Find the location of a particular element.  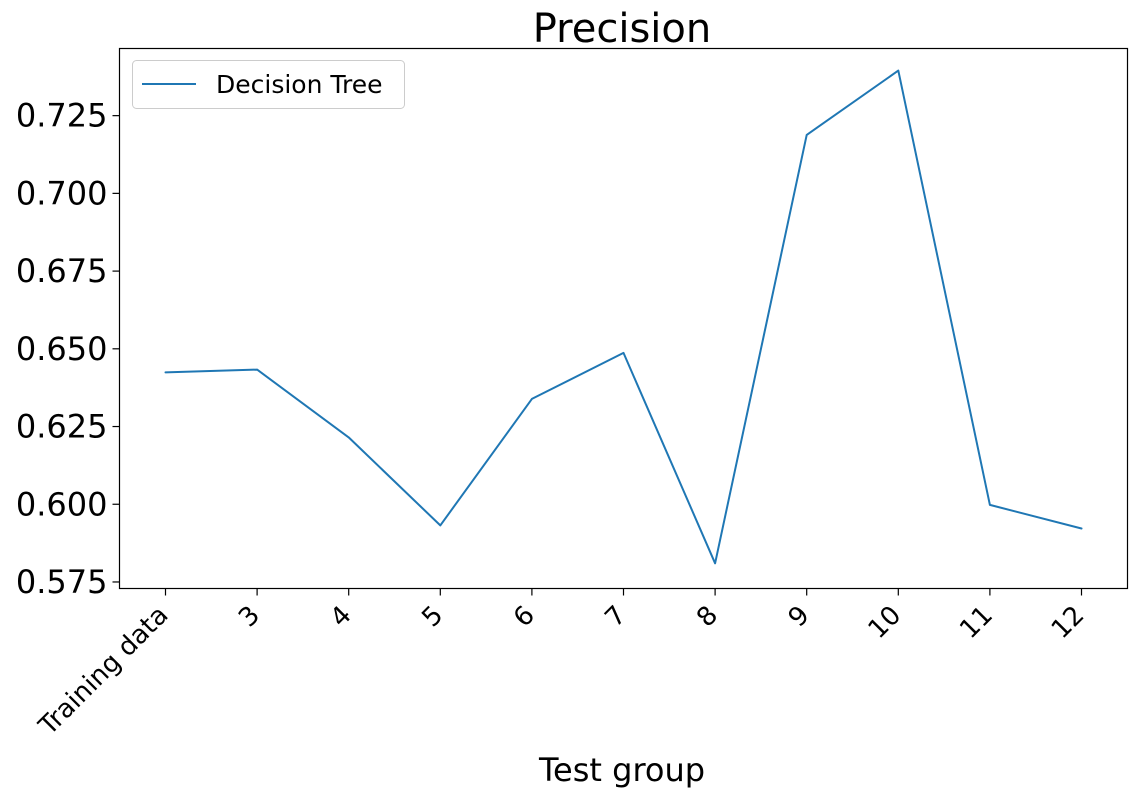

y-tick-label: 0.600 is located at coordinates (62, 504).